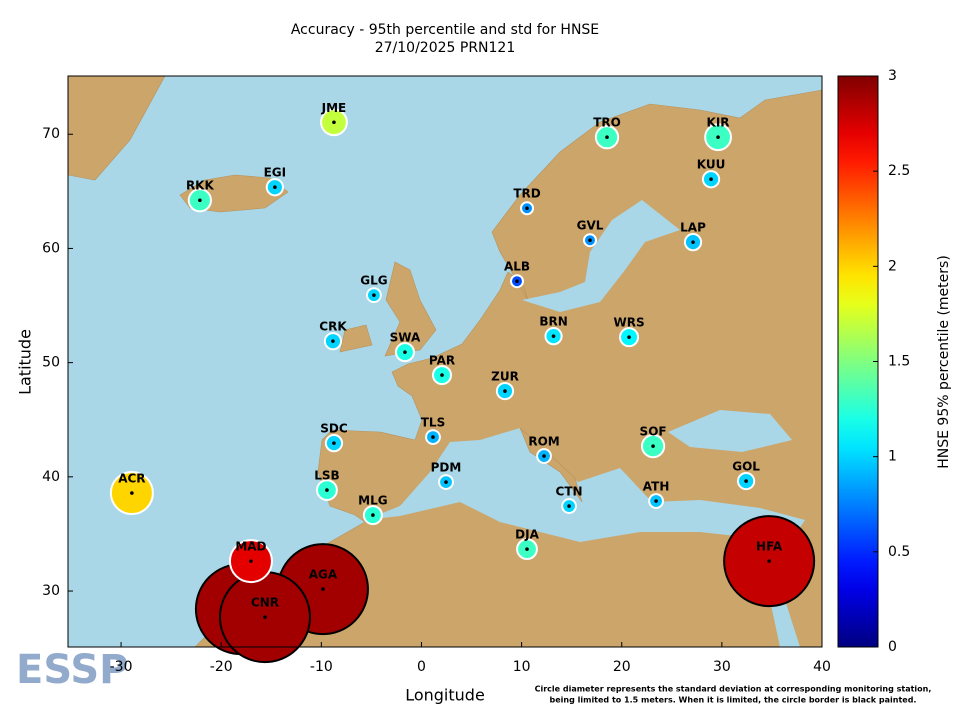 The image size is (960, 720). Describe the element at coordinates (445, 695) in the screenshot. I see `x-axis-label: Longitude` at that location.